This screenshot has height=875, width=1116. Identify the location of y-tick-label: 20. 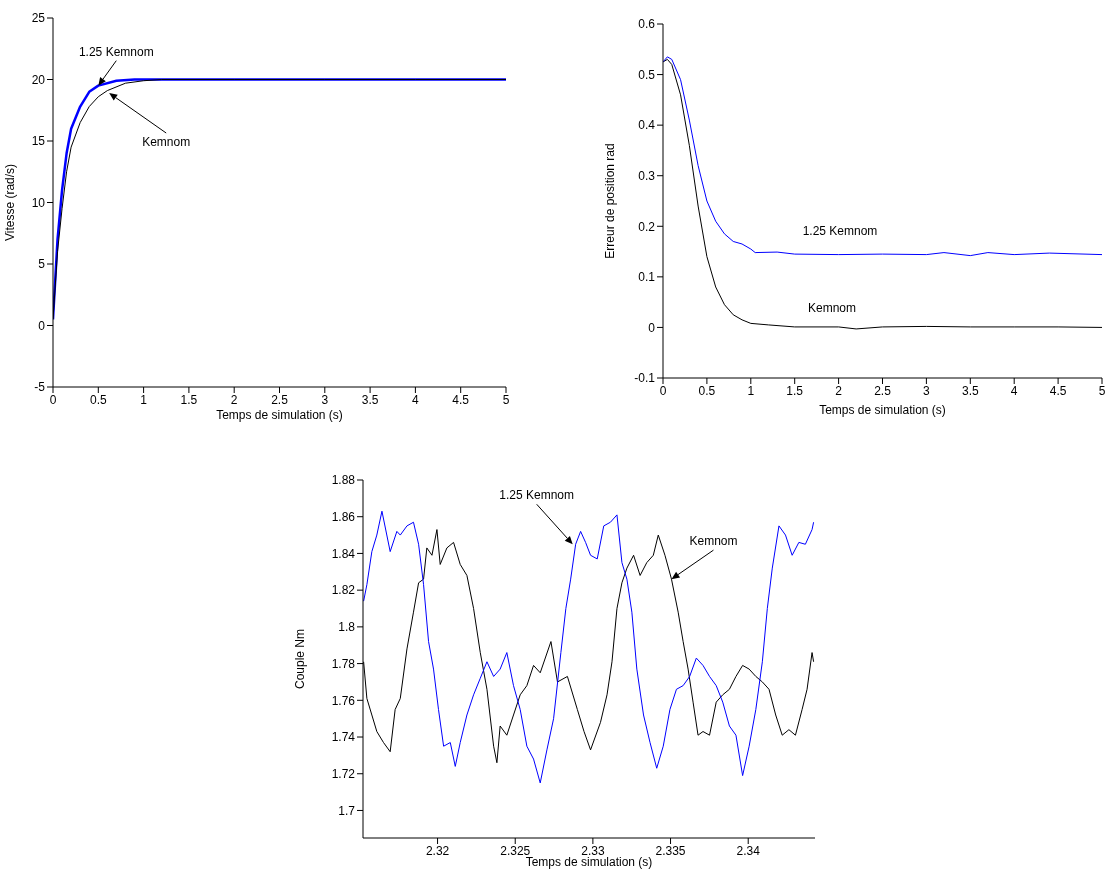
(38, 79).